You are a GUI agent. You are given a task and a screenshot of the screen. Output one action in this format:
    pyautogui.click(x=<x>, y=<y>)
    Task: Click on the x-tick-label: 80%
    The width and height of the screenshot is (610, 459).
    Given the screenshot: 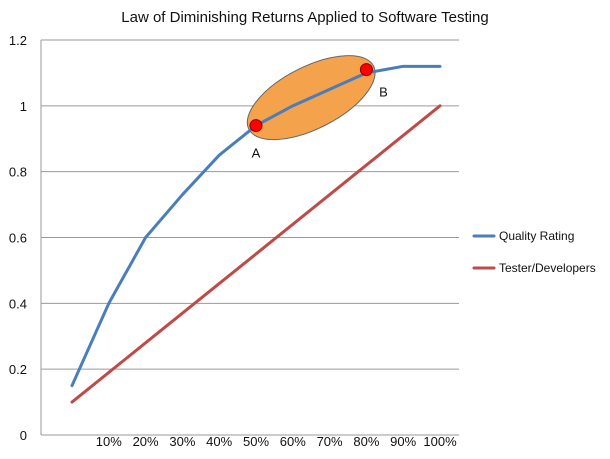 What is the action you would take?
    pyautogui.click(x=366, y=441)
    